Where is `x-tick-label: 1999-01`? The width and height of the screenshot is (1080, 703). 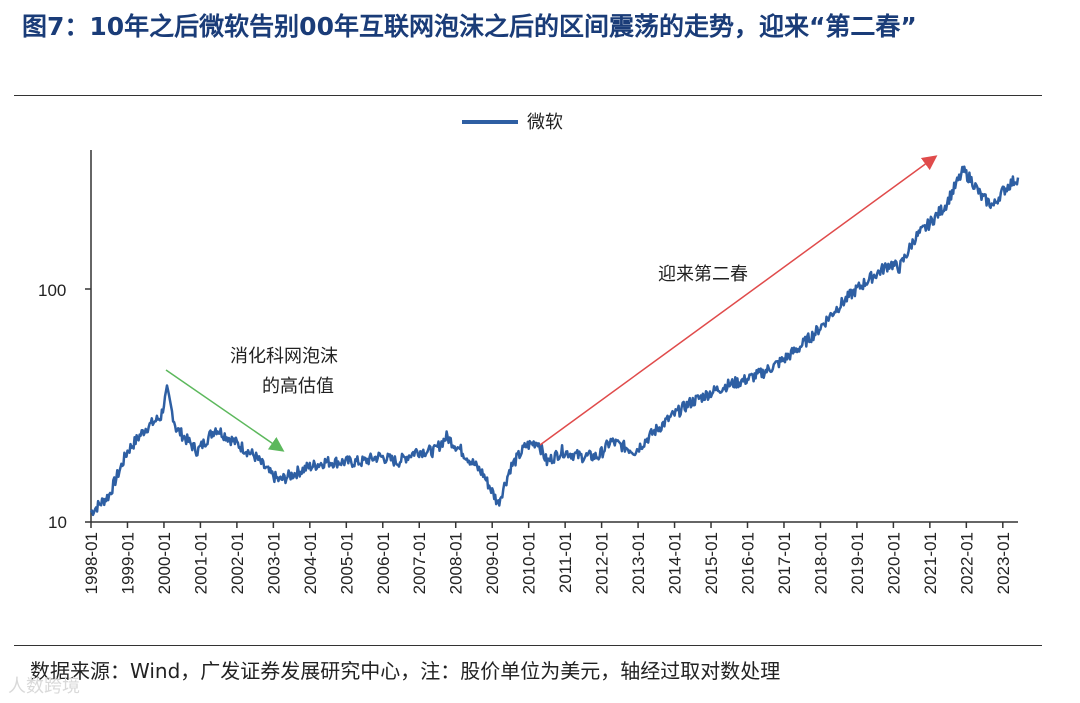
x-tick-label: 1999-01 is located at coordinates (127, 563).